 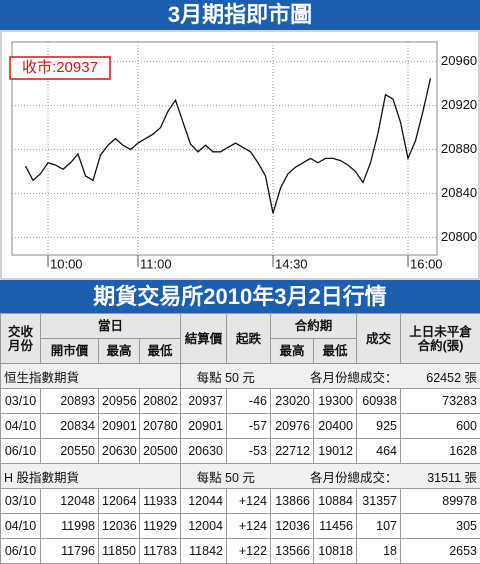 I want to click on header-cell: 交收 月份, so click(x=20, y=338).